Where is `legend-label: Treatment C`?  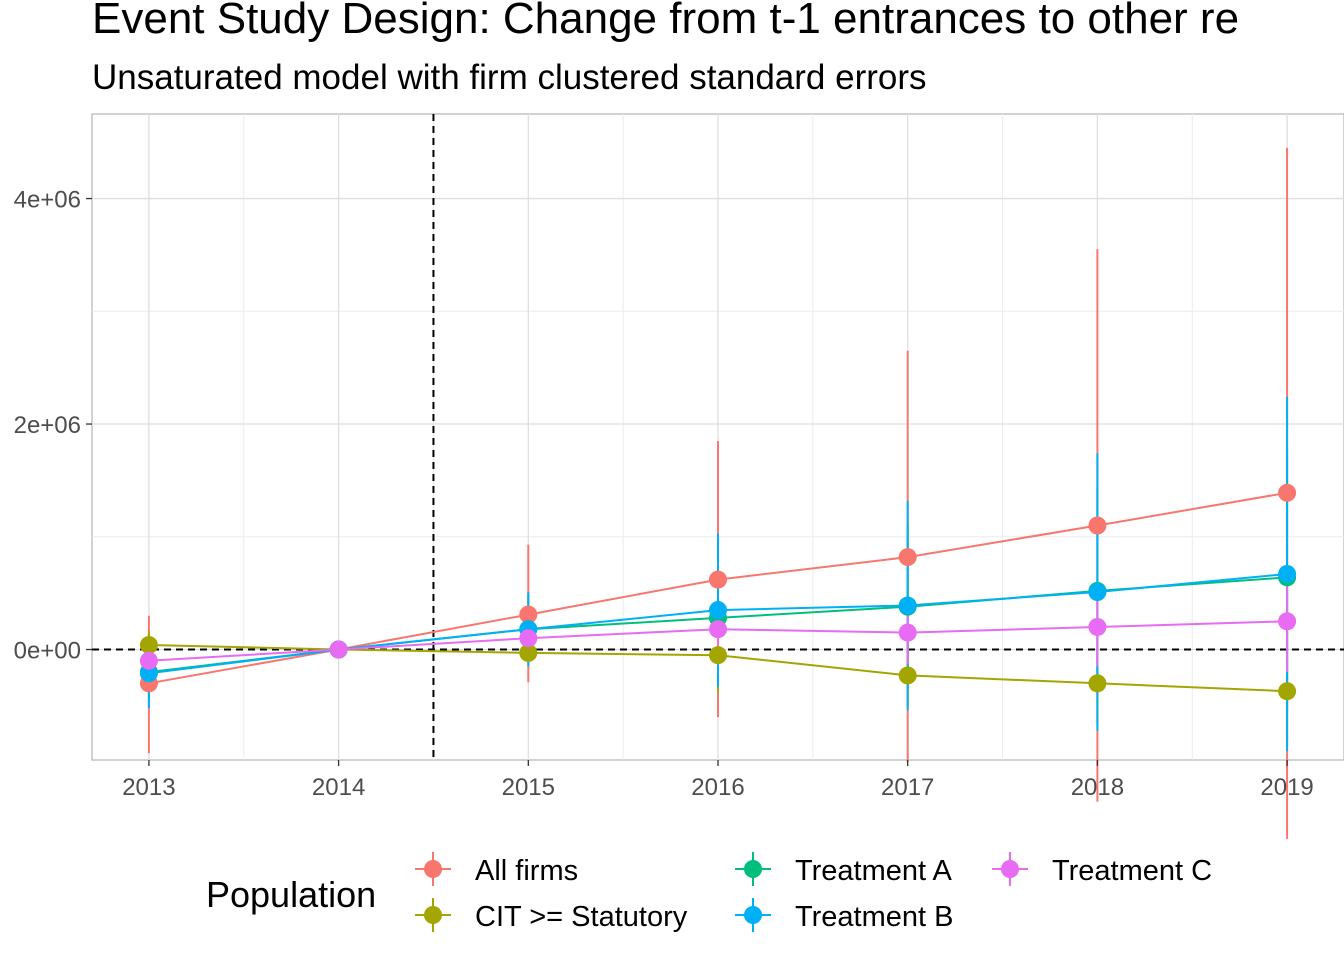
legend-label: Treatment C is located at coordinates (1132, 871).